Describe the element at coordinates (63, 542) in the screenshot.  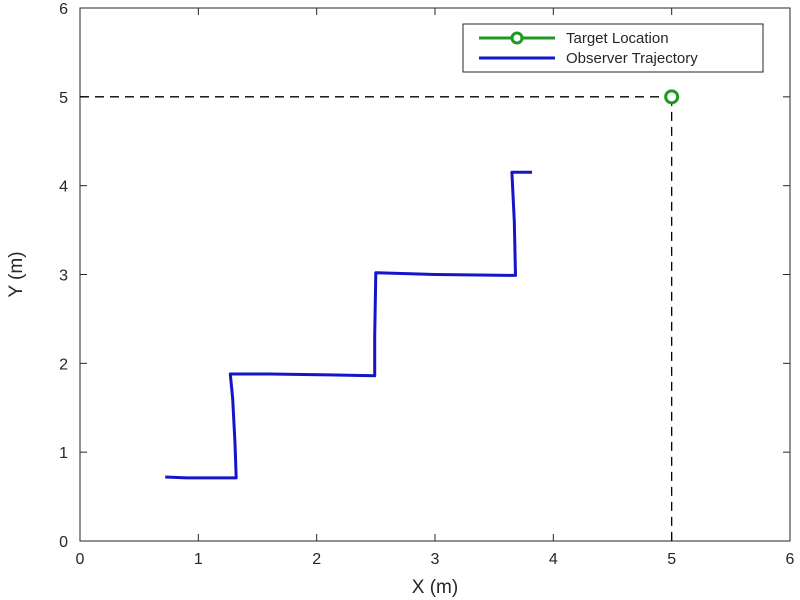
I see `y-tick-label: 0` at that location.